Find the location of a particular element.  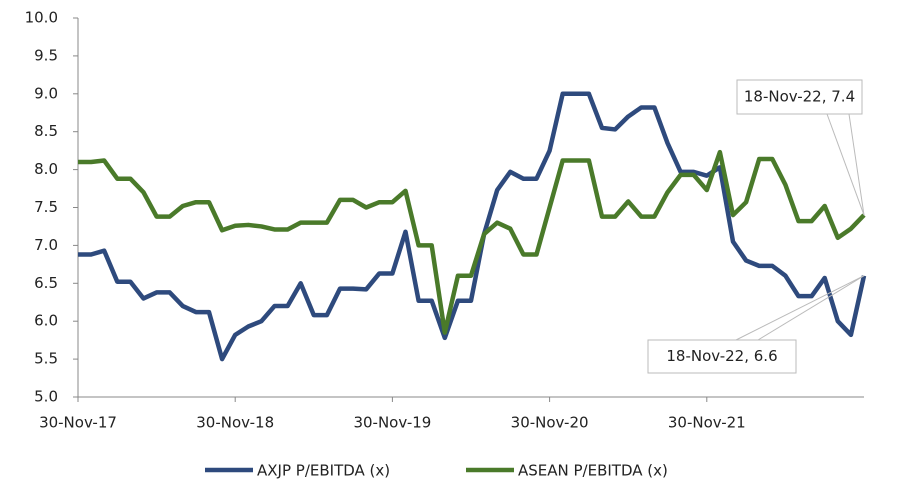

legend-label: AXJP P/EBITDA (x) is located at coordinates (323, 471).